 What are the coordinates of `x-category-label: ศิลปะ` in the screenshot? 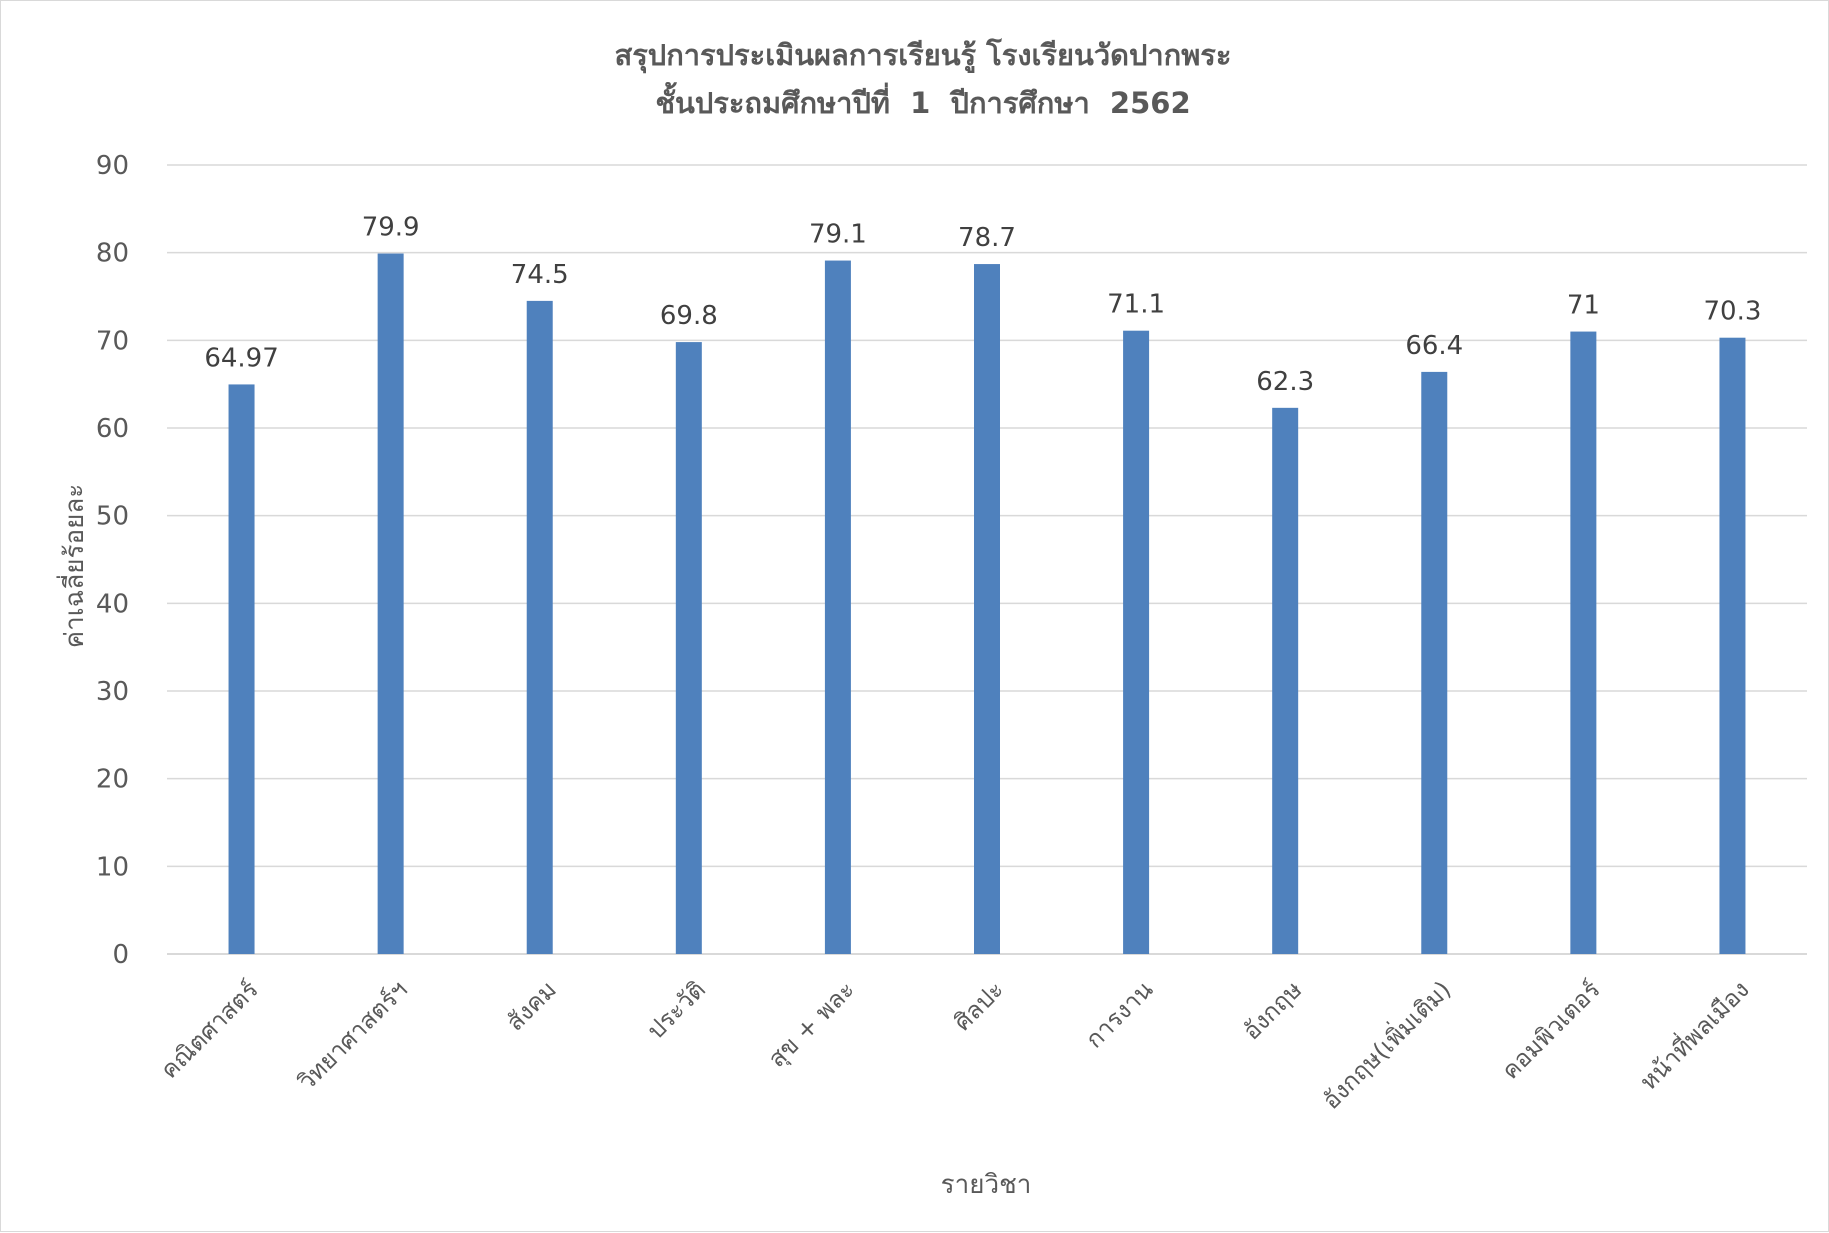 It's located at (978, 1005).